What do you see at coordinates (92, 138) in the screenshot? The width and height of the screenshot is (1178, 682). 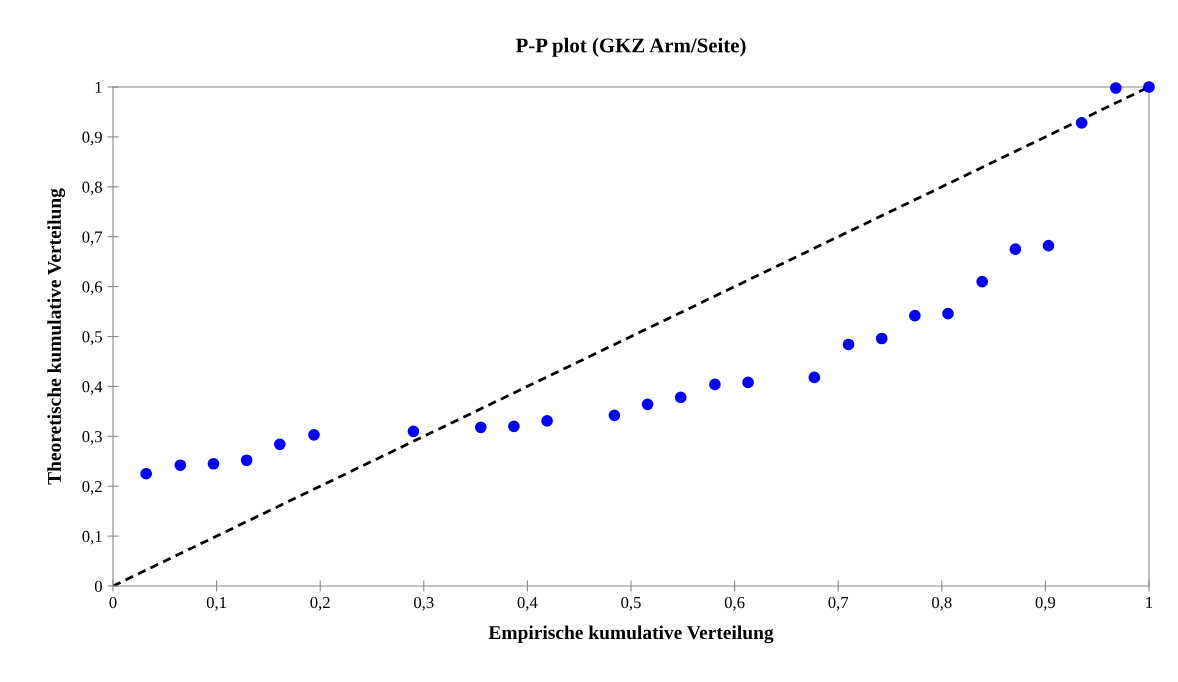 I see `y-tick-label: 0,9` at bounding box center [92, 138].